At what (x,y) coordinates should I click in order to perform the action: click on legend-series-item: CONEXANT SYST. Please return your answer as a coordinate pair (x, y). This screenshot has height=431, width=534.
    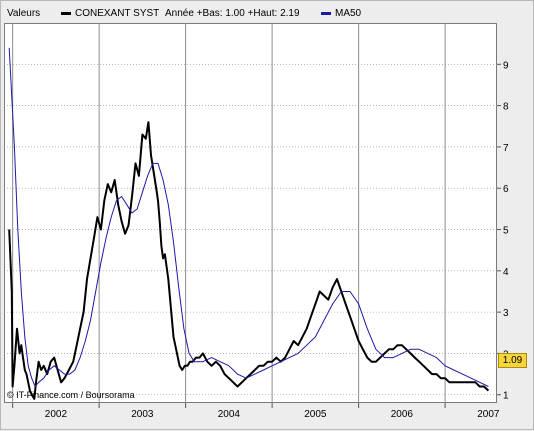
    Looking at the image, I should click on (110, 14).